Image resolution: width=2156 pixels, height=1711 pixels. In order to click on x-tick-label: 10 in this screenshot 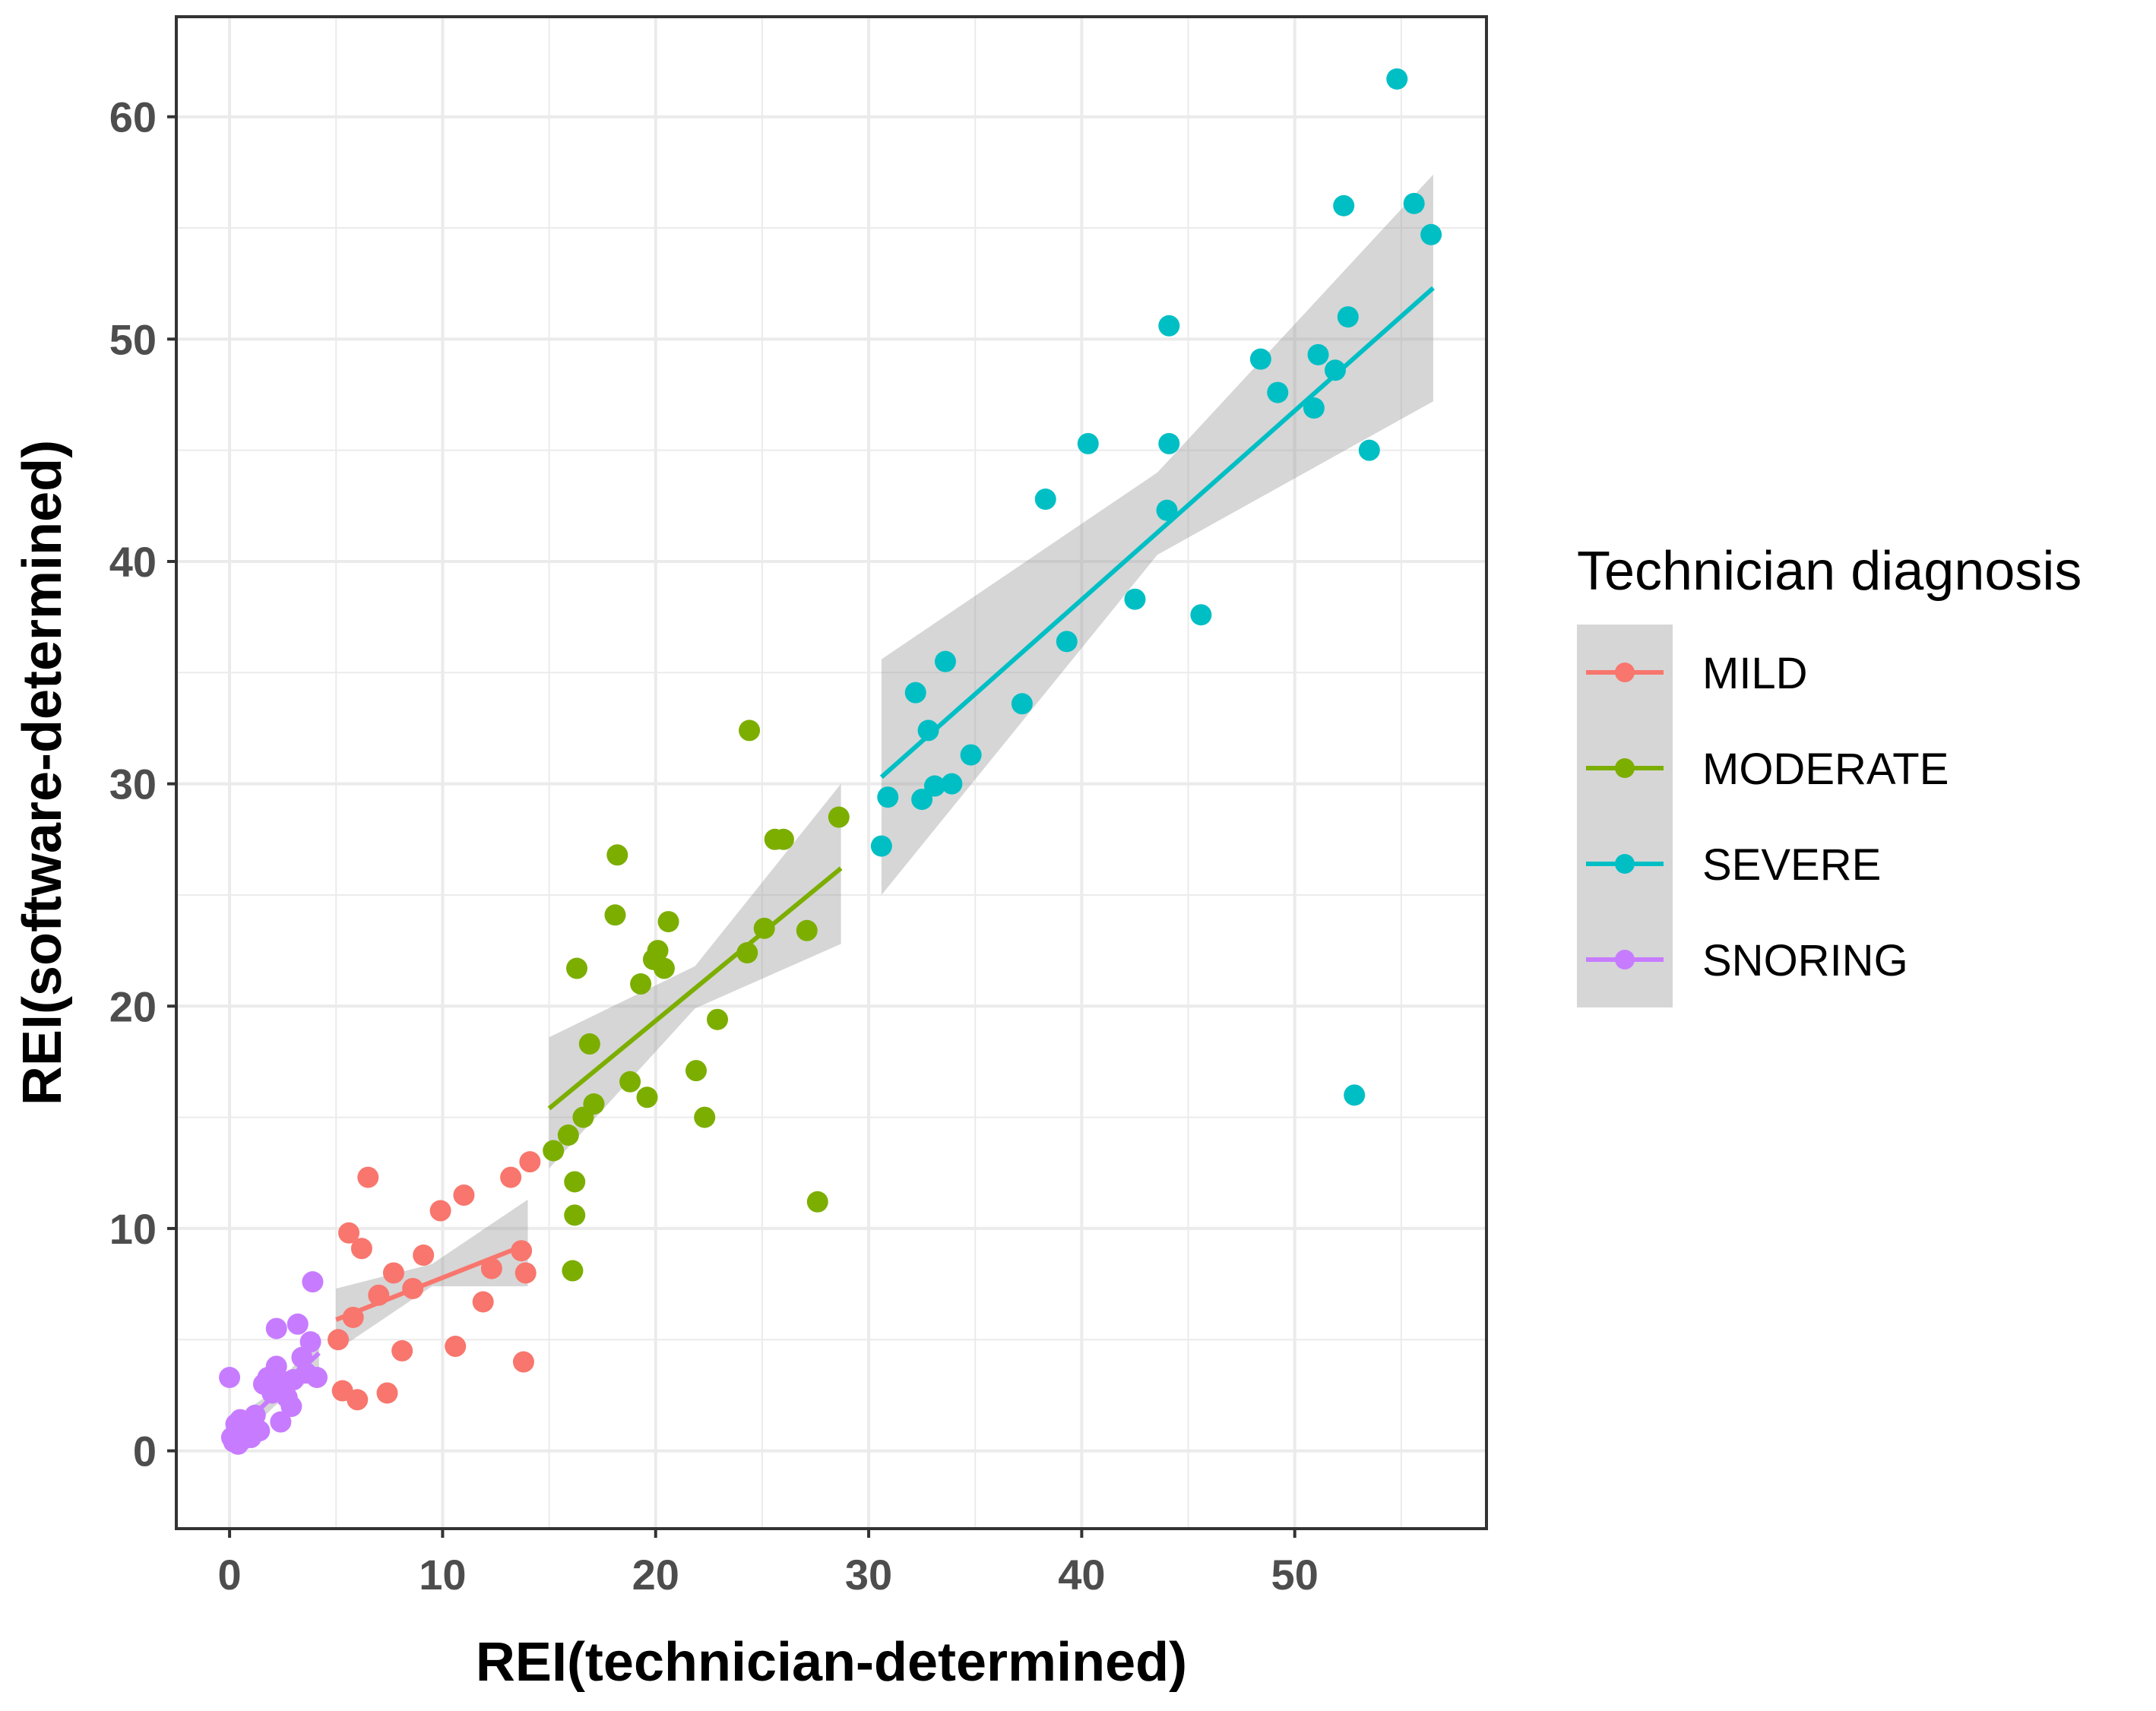, I will do `click(442, 1575)`.